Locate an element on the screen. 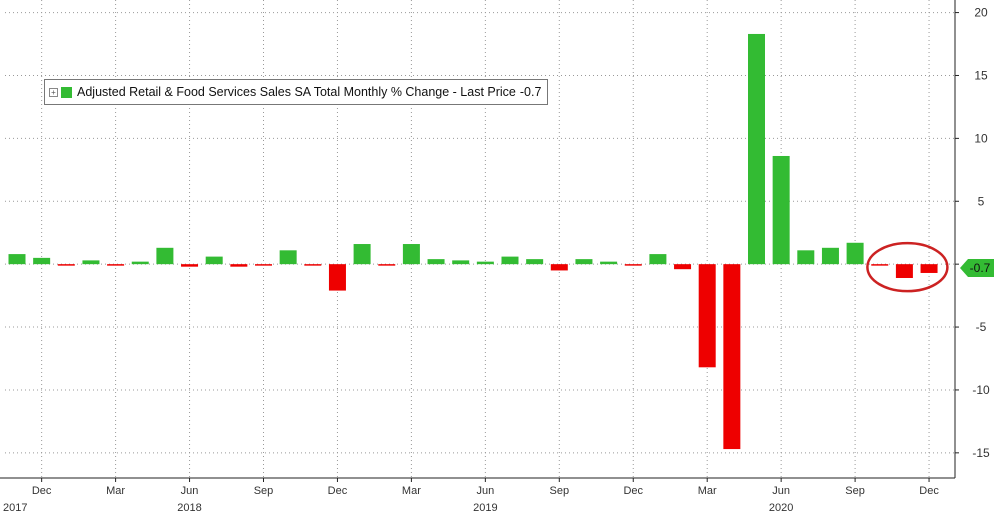 The width and height of the screenshot is (995, 515). y-tick-label: 10 is located at coordinates (981, 138).